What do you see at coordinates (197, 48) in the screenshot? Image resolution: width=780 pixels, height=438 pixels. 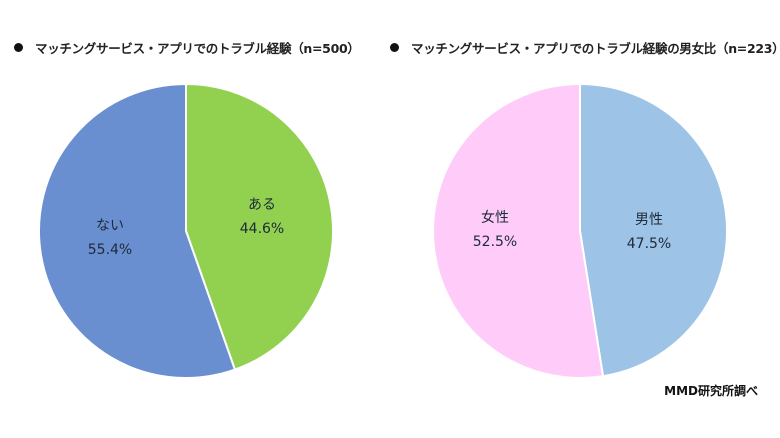 I see `left-chart-title-text: マッチングサービス・アプリでのトラブル経験（n=500）` at bounding box center [197, 48].